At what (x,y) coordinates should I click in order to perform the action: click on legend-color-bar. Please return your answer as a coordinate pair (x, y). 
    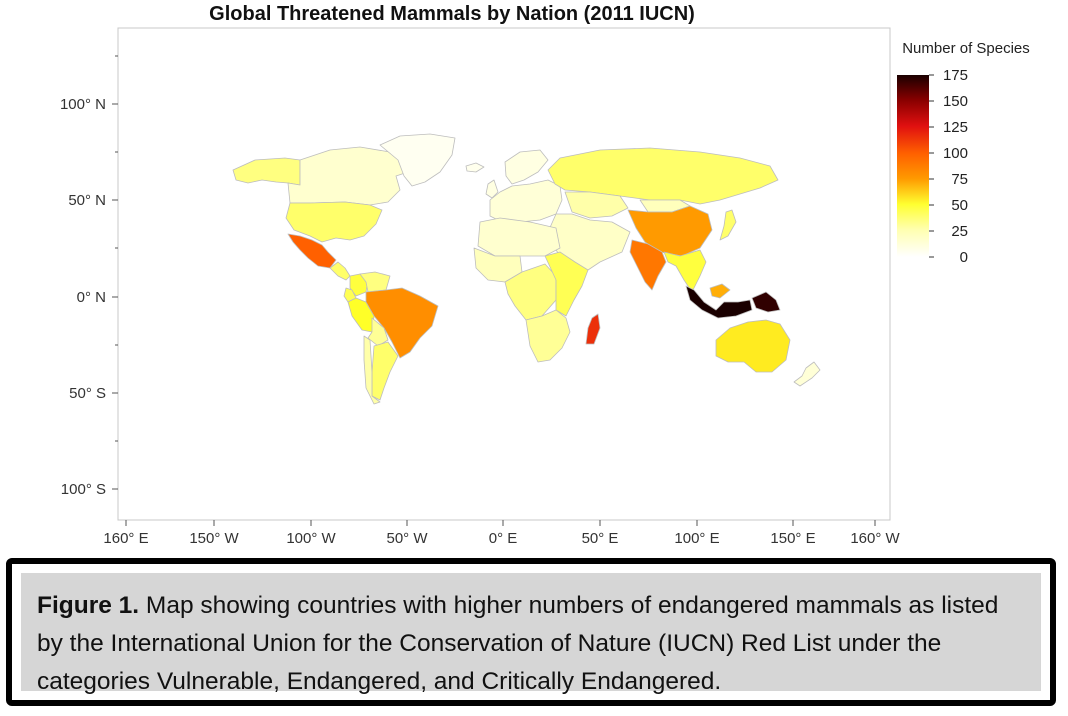
    Looking at the image, I should click on (913, 166).